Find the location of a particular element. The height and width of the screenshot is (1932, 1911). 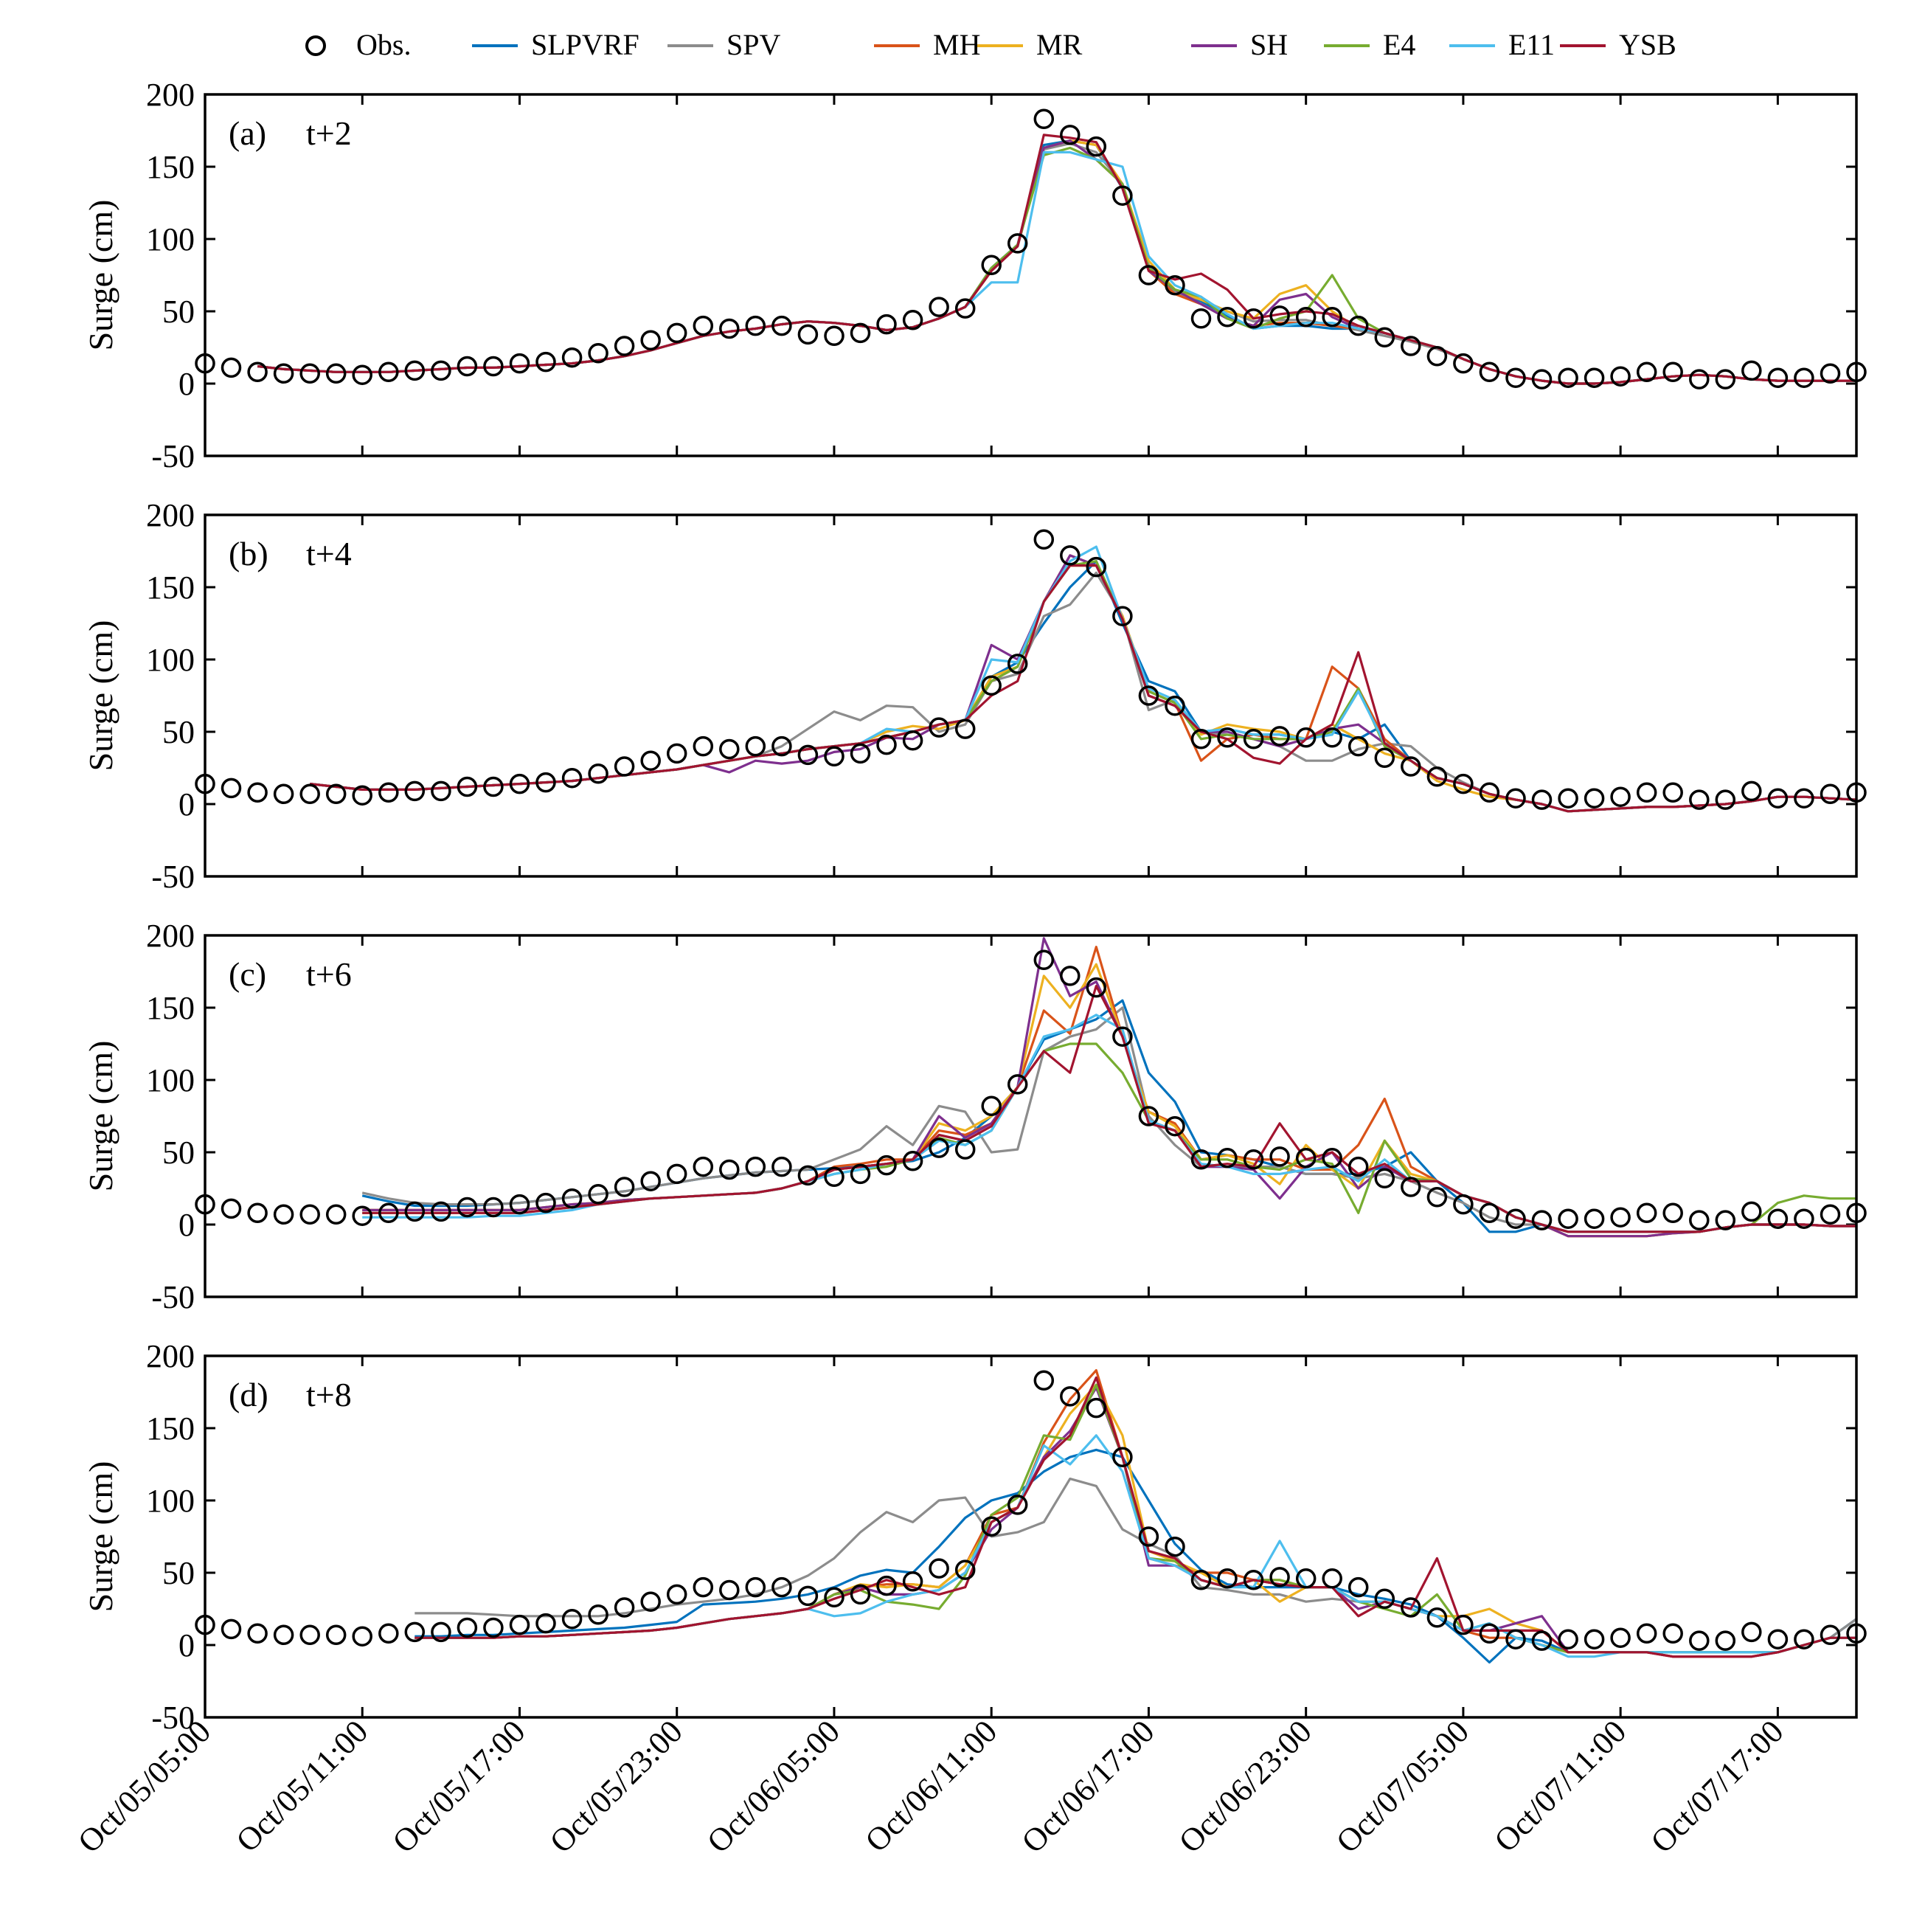

series-line-slpvrf is located at coordinates (1108, 1116).